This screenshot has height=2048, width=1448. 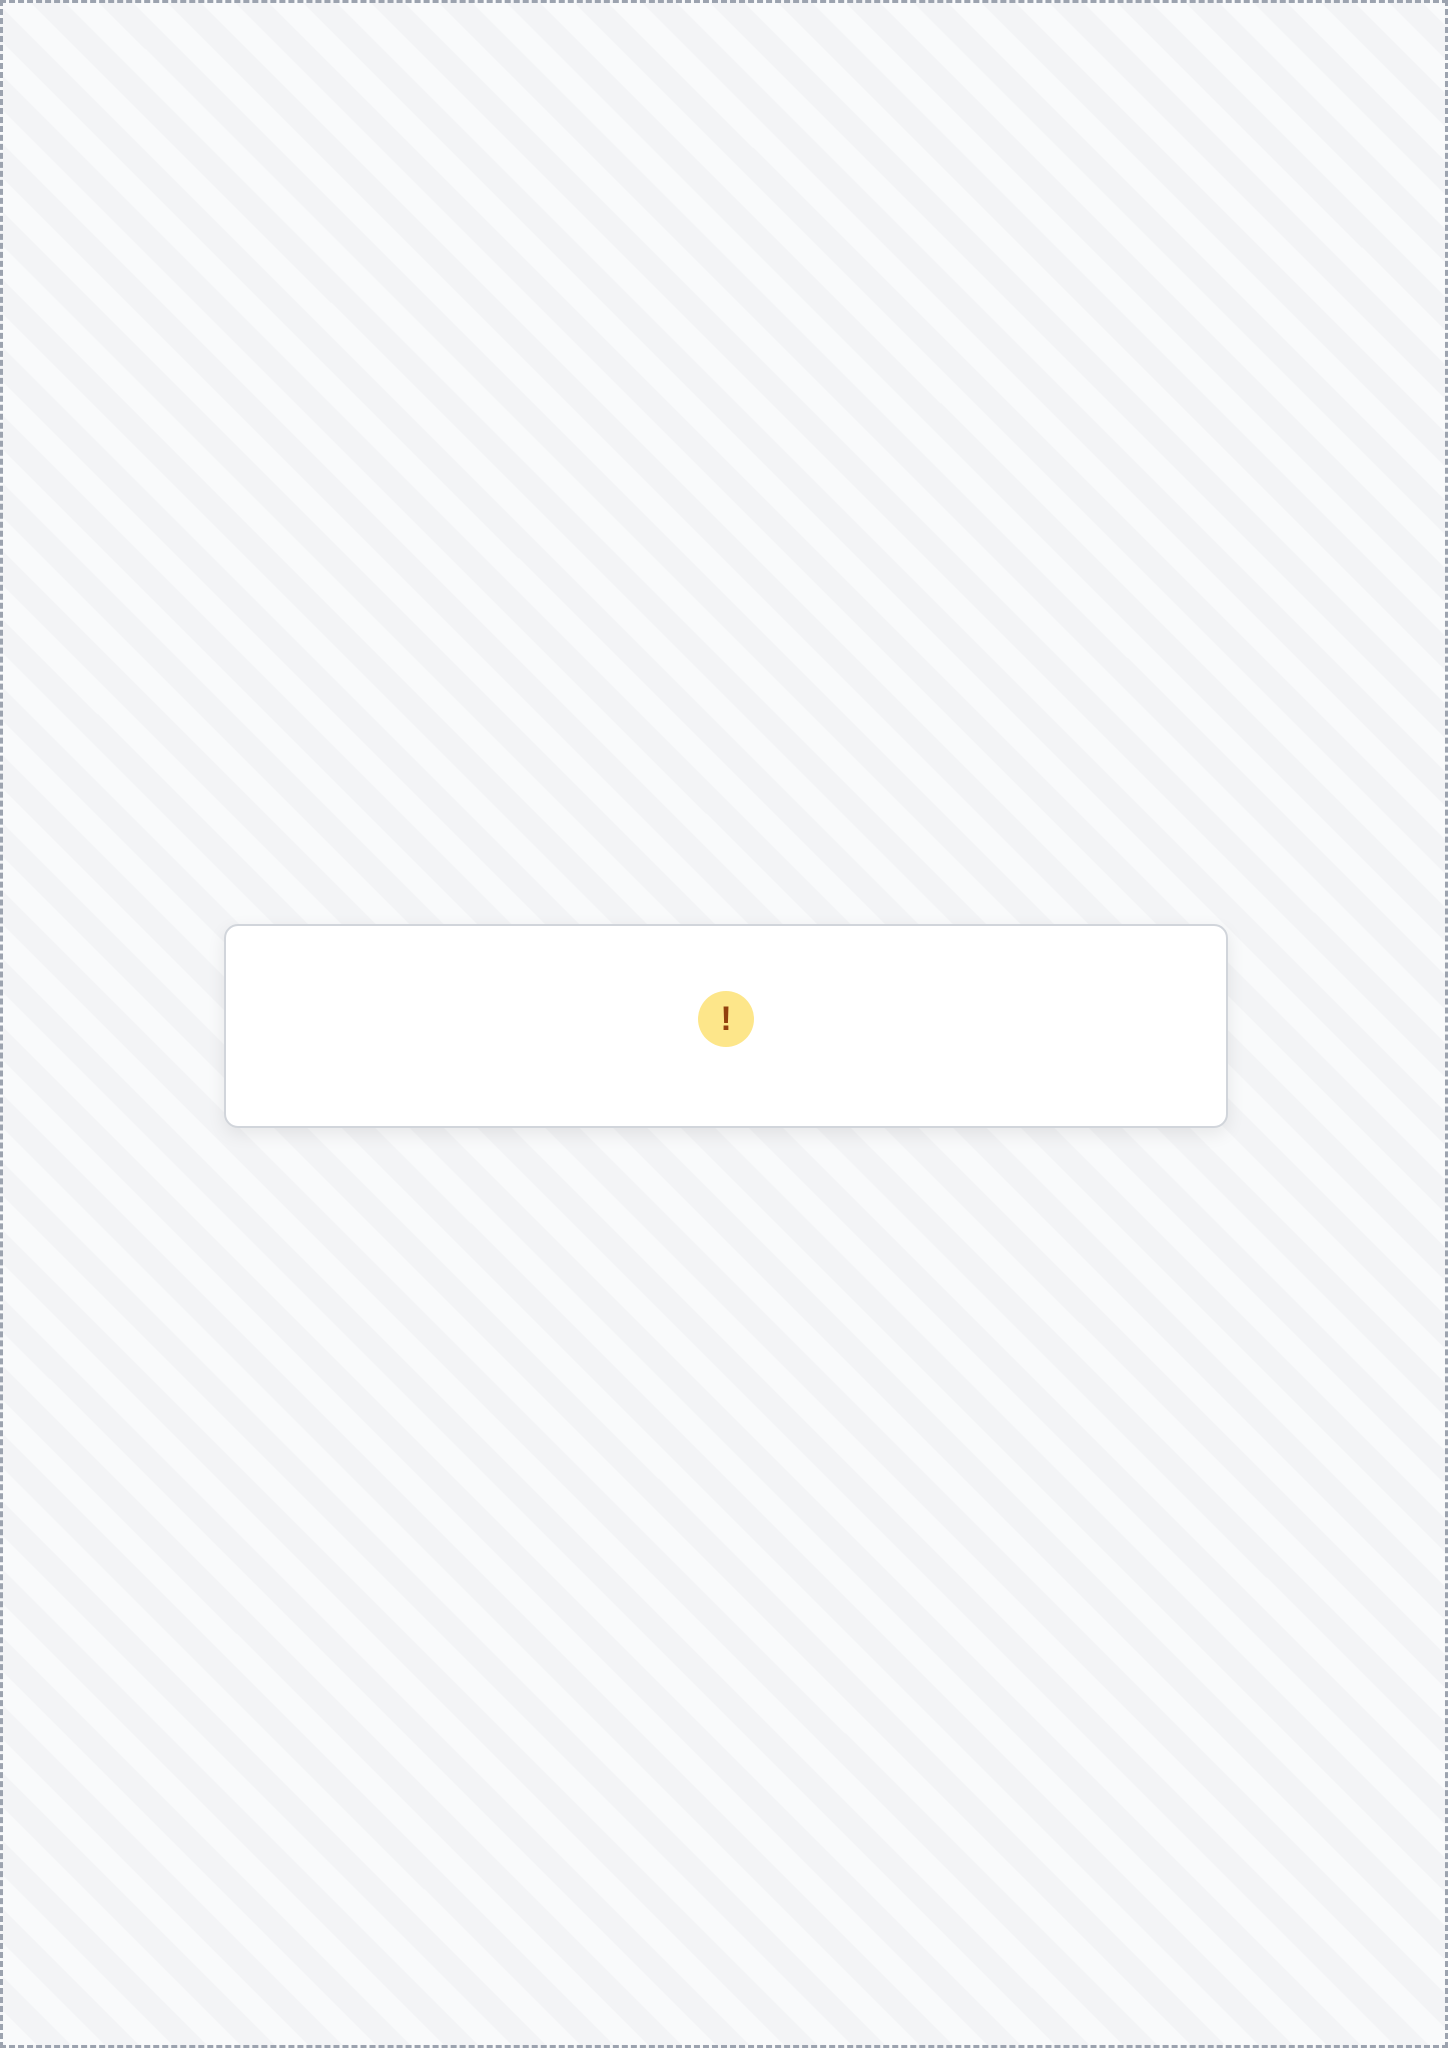 What do you see at coordinates (726, 1019) in the screenshot?
I see `warning-icon: !` at bounding box center [726, 1019].